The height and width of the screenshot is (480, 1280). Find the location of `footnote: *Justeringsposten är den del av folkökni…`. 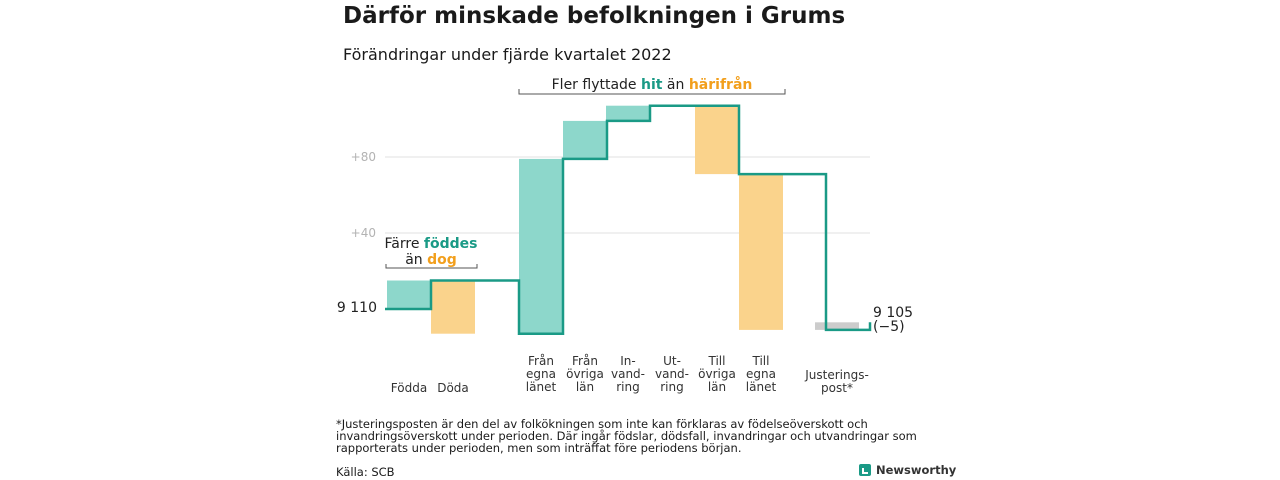

footnote: *Justeringsposten är den del av folkökni… is located at coordinates (626, 436).